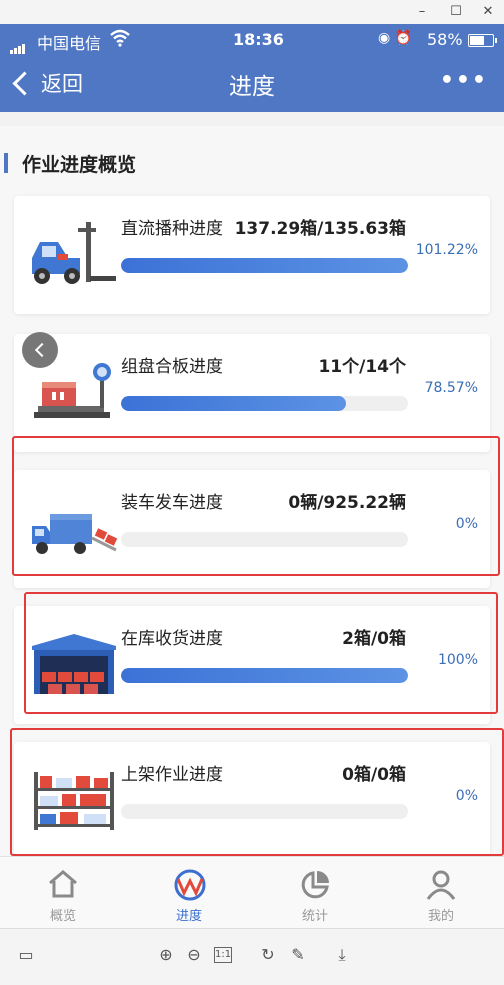 The image size is (504, 985). What do you see at coordinates (188, 916) in the screenshot?
I see `tab-label: 进度` at bounding box center [188, 916].